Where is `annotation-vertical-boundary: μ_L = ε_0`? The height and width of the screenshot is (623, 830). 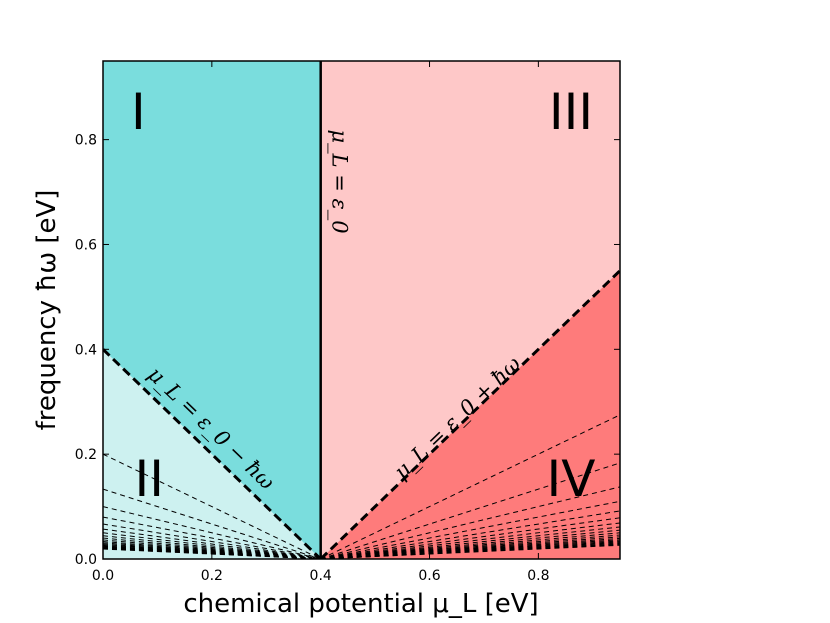 annotation-vertical-boundary: μ_L = ε_0 is located at coordinates (340, 181).